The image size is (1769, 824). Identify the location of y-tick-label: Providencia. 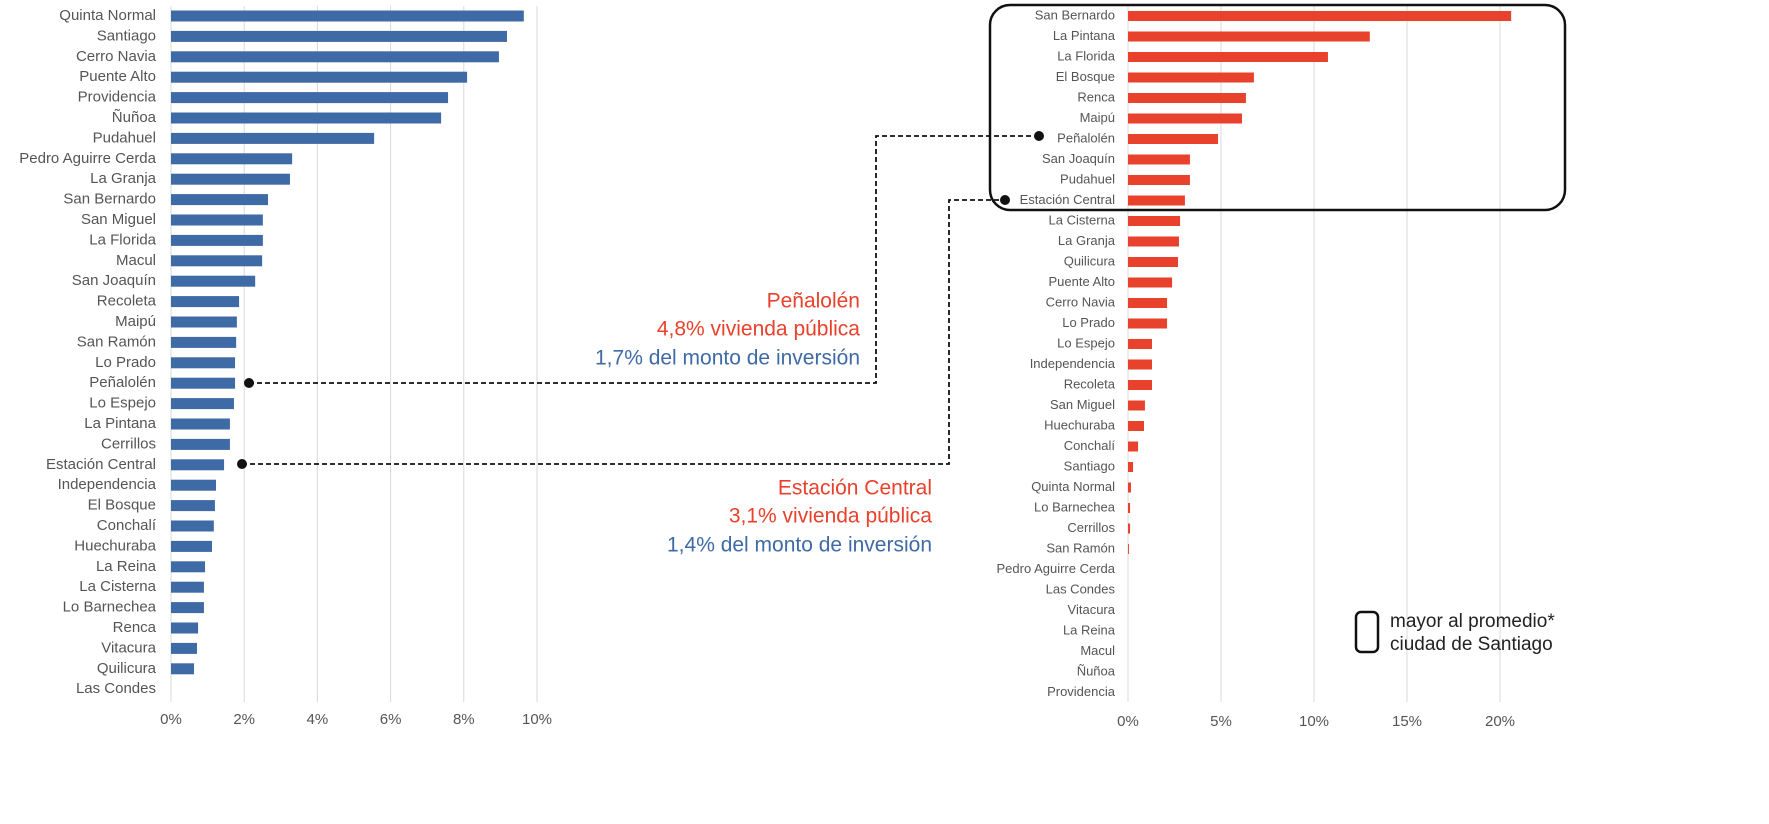
(1081, 691).